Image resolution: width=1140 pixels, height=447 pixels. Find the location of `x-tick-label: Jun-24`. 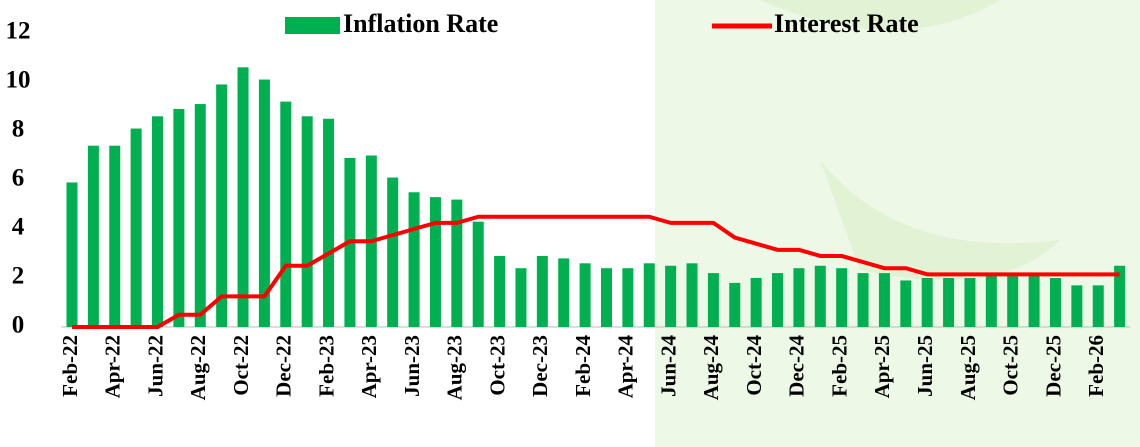

x-tick-label: Jun-24 is located at coordinates (668, 366).